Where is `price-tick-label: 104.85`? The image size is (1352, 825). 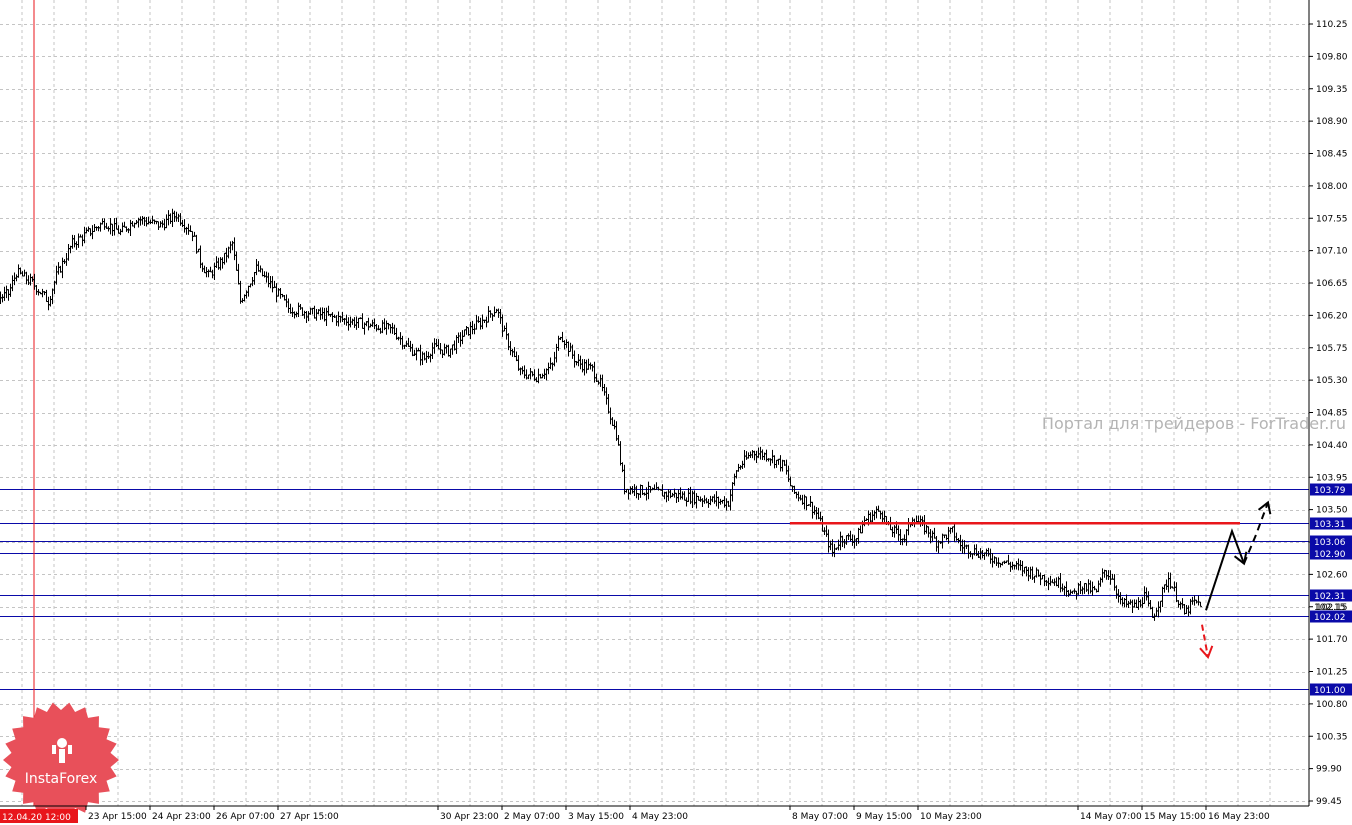 price-tick-label: 104.85 is located at coordinates (1332, 414).